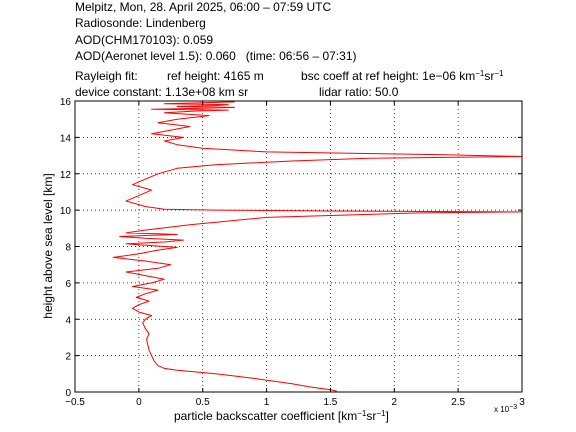 The width and height of the screenshot is (576, 432). I want to click on x-tick-label: 3, so click(522, 402).